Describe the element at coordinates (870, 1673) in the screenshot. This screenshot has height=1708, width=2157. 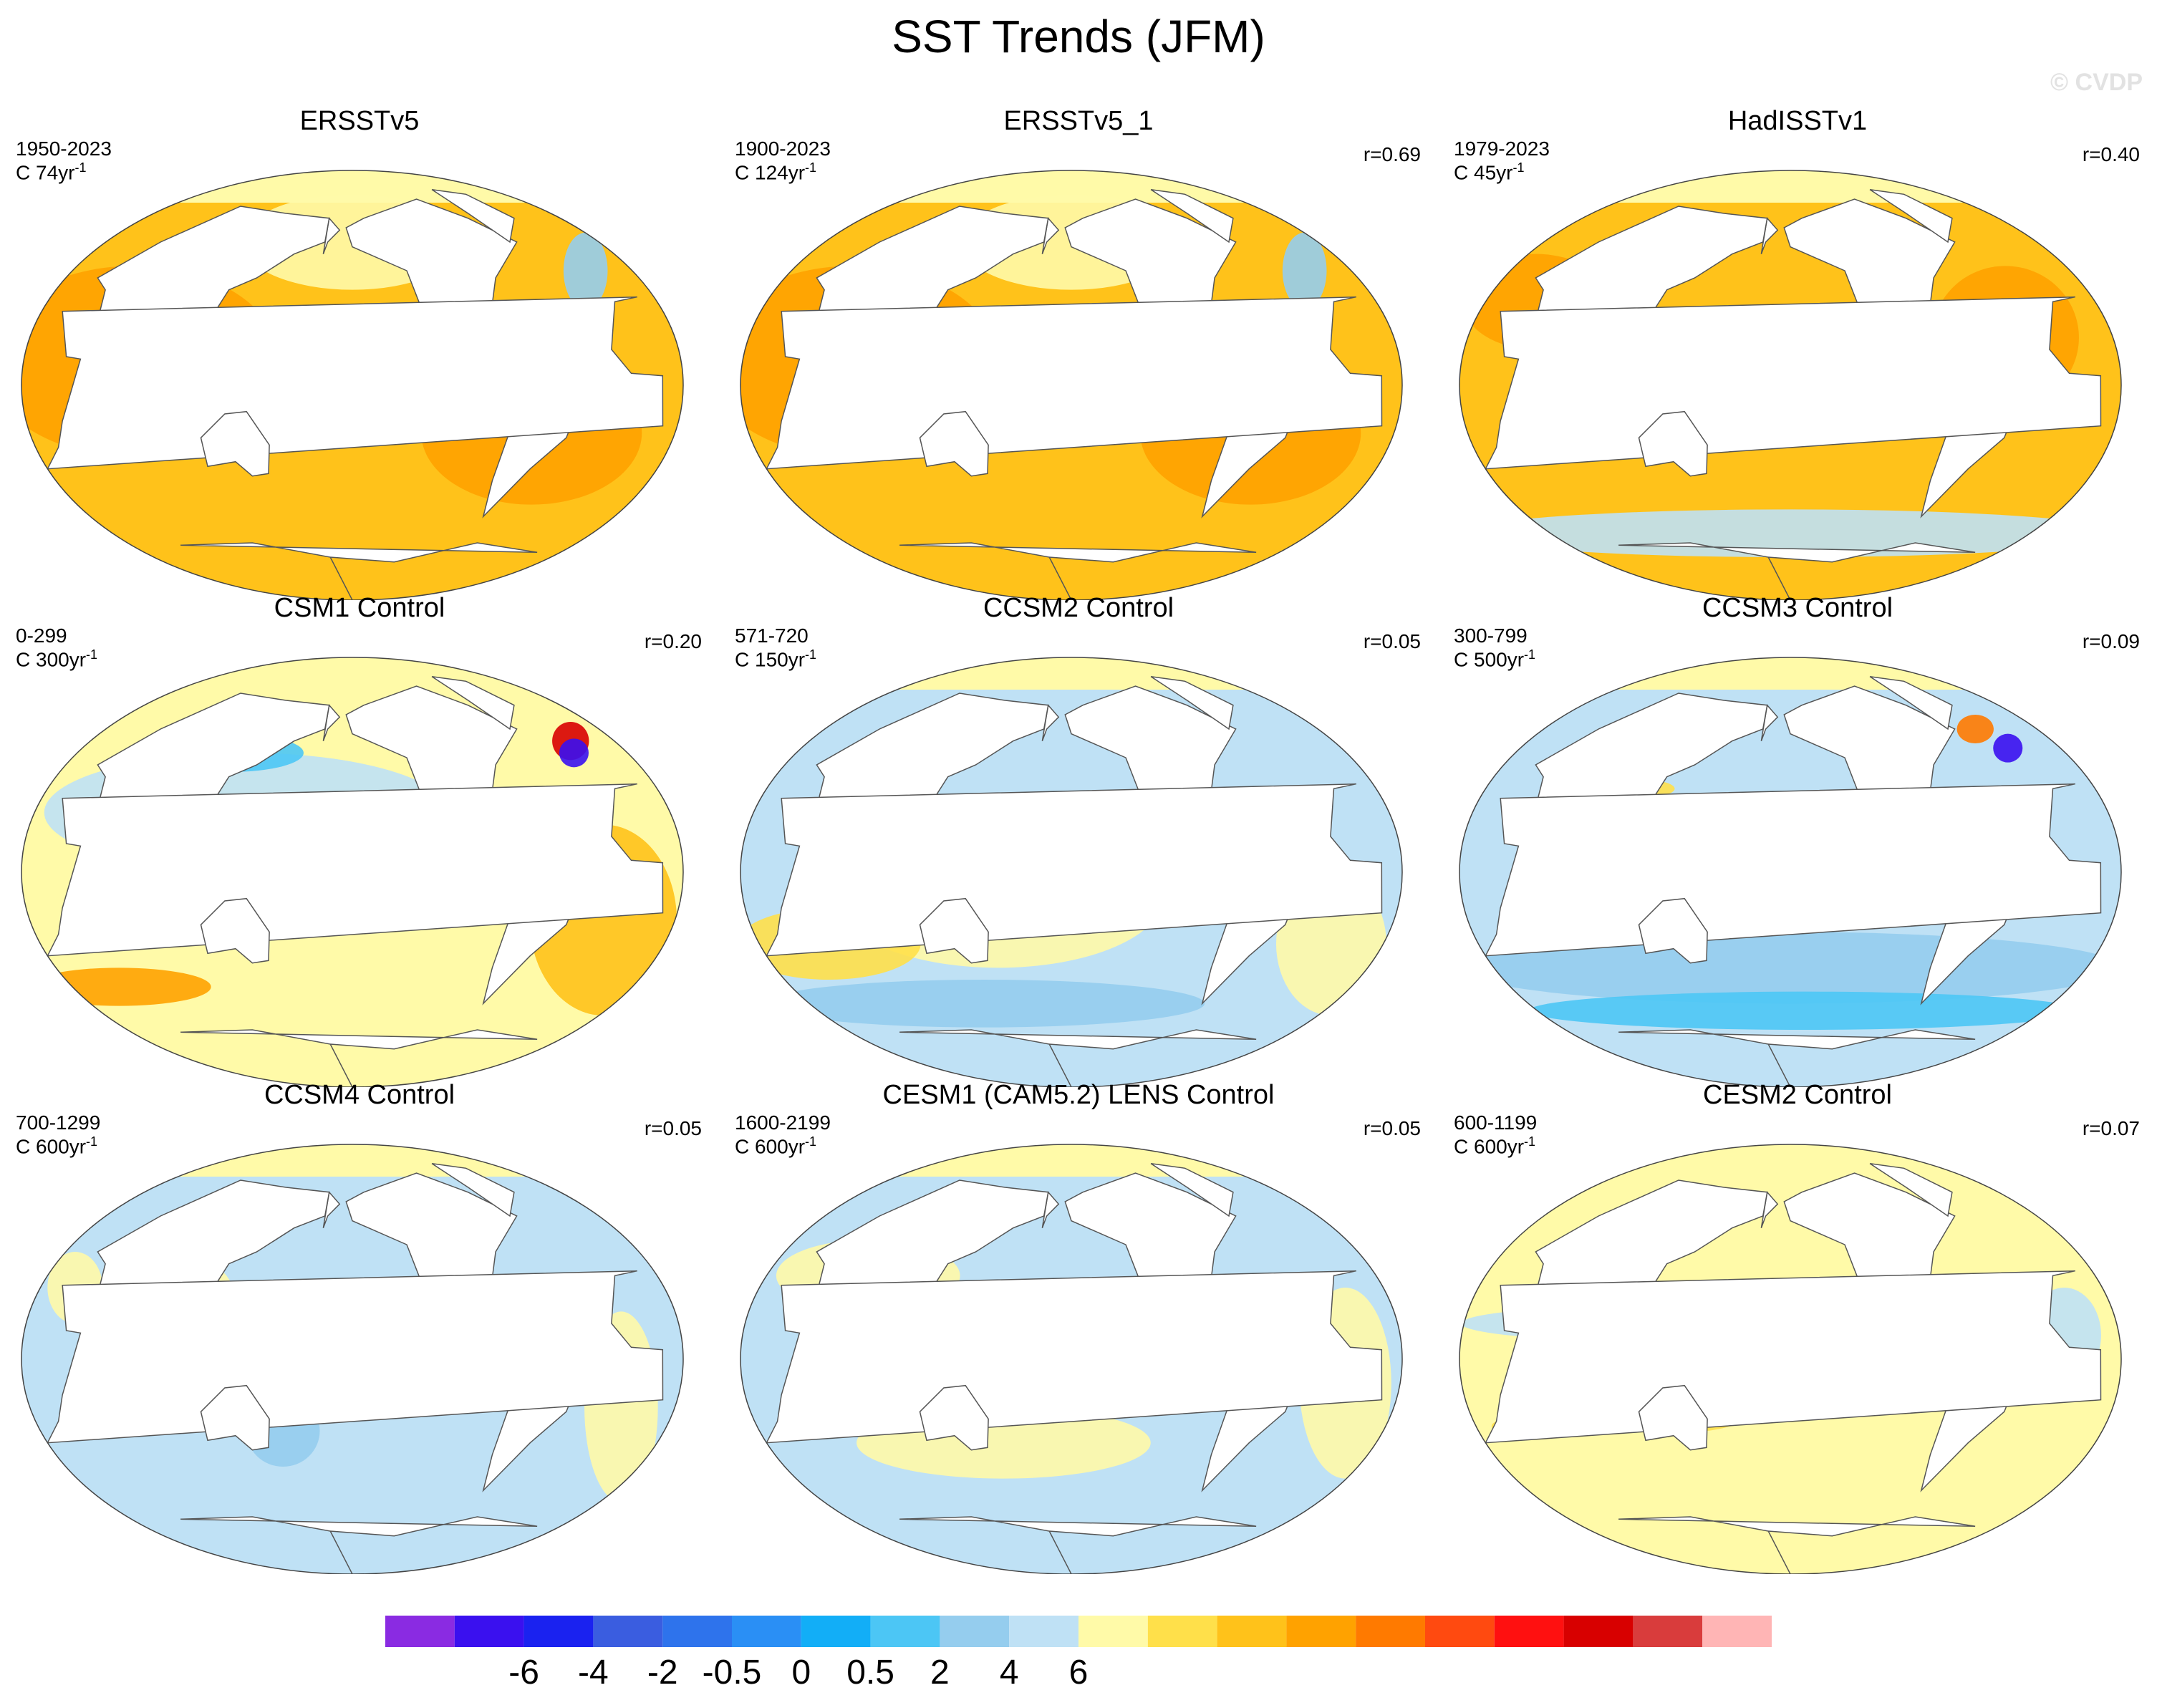
I see `colorbar-label: 0.5` at that location.